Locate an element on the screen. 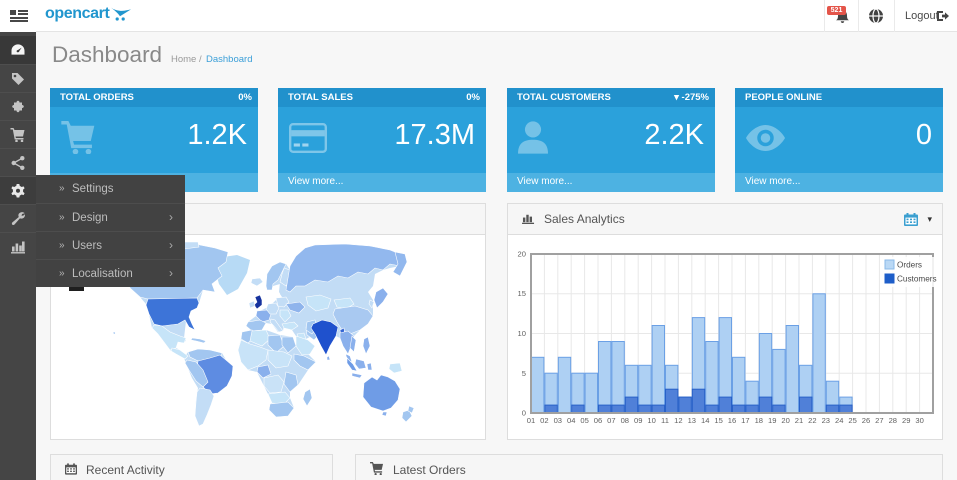 The image size is (957, 480). svg-text: 17 is located at coordinates (745, 420).